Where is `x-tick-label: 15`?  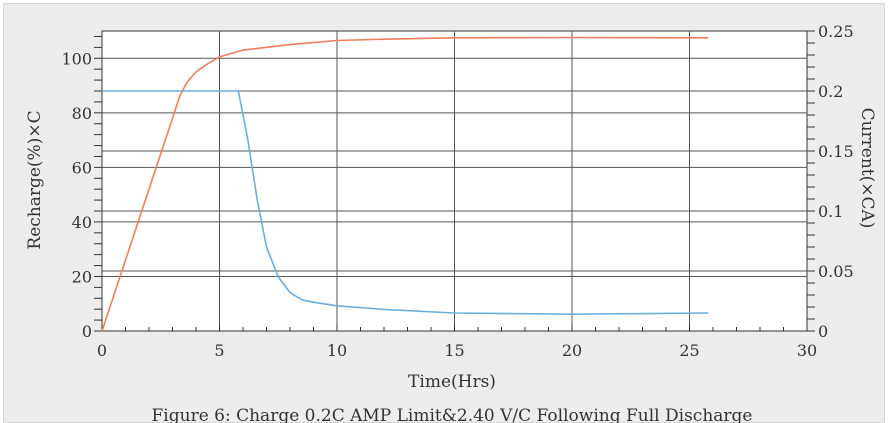
x-tick-label: 15 is located at coordinates (454, 350).